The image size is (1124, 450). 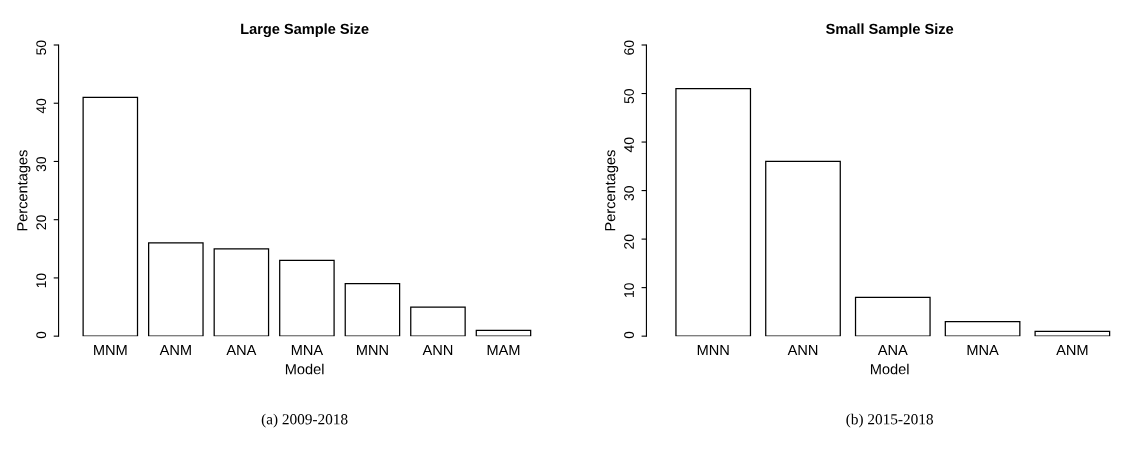 I want to click on y-tick-label: 60, so click(x=629, y=47).